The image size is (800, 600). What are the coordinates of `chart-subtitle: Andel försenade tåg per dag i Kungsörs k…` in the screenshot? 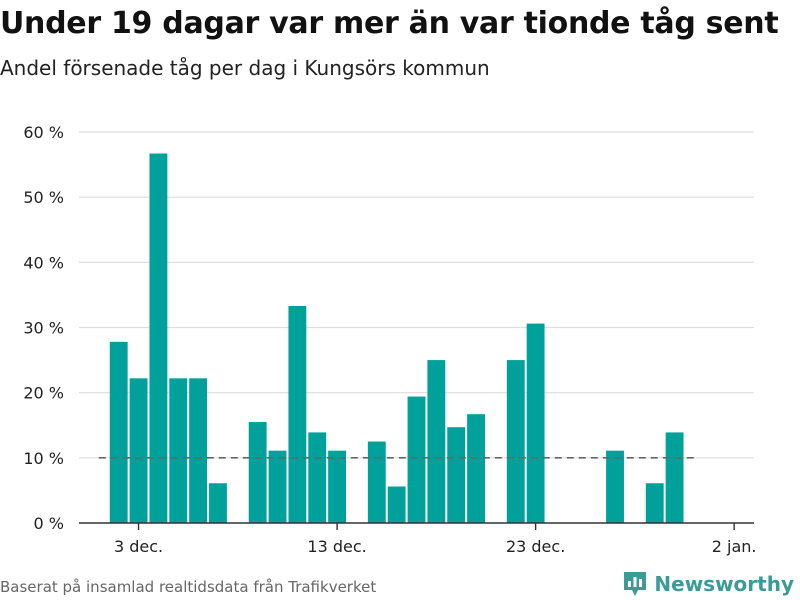 It's located at (245, 68).